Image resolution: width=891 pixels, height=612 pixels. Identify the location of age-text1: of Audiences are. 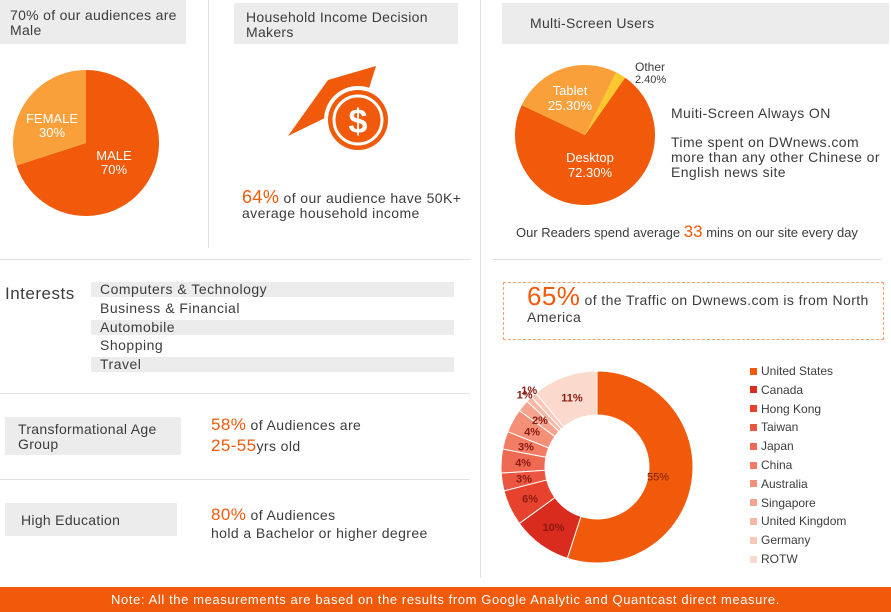
(304, 425).